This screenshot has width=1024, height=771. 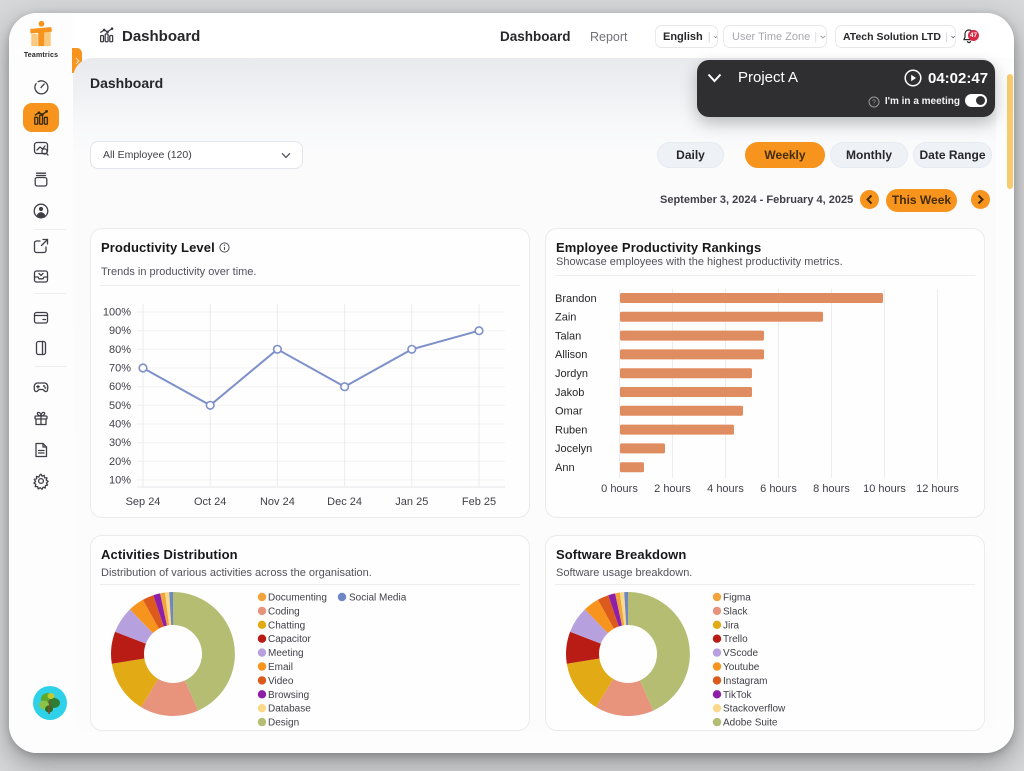 I want to click on svg-text: Ann, so click(x=565, y=468).